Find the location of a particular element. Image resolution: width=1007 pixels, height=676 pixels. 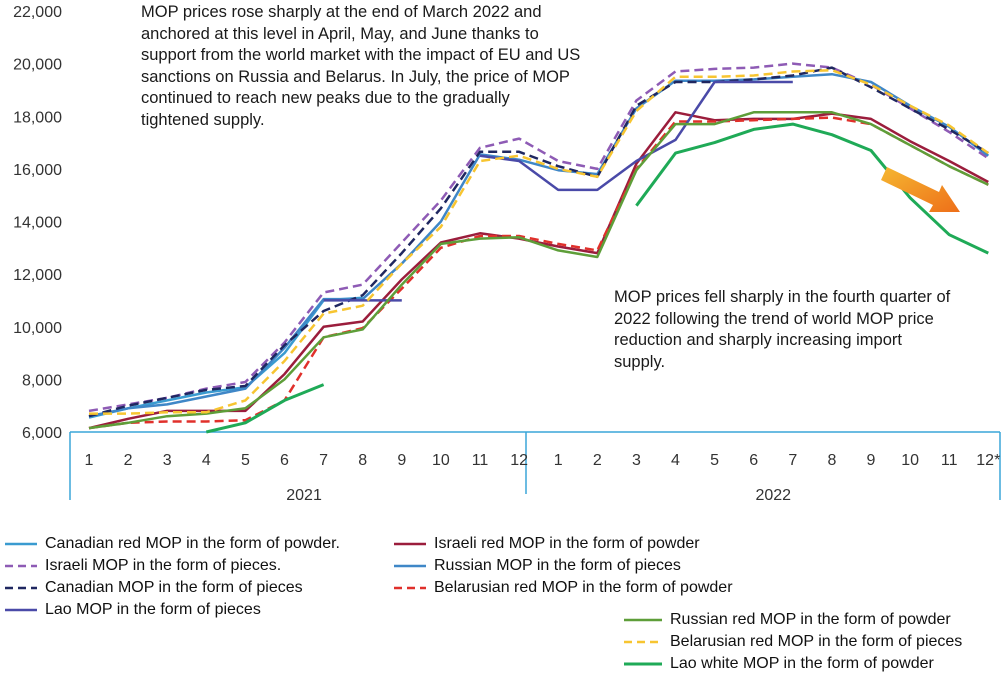

y-tick-label: 22,000 is located at coordinates (37, 12).